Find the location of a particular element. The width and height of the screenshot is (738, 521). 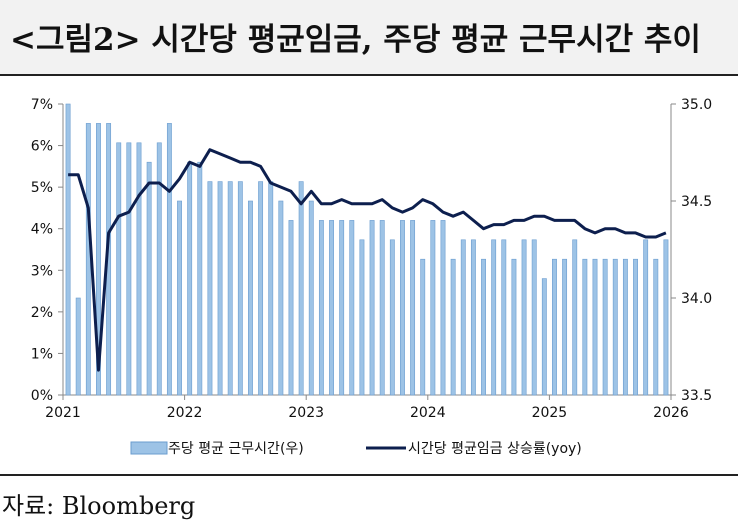

title-bar: <그림2> 시간당 평균임금, 주당 평균 근무시간 추이 is located at coordinates (369, 37).